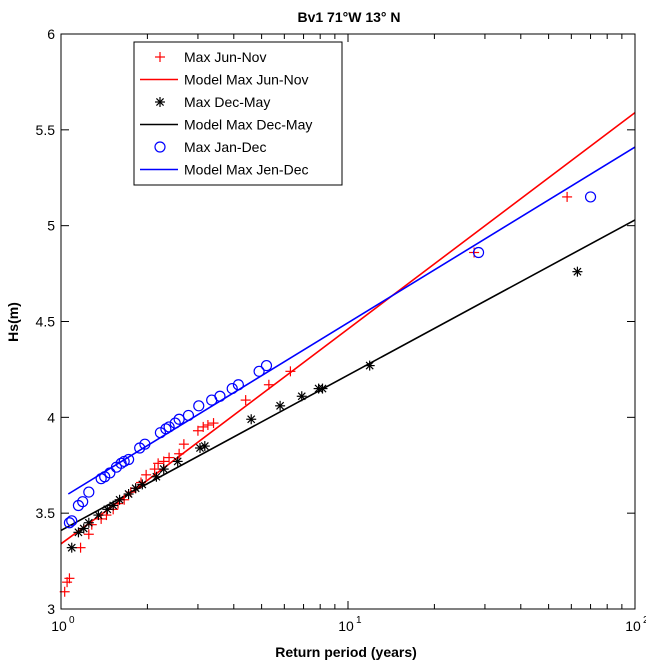 This screenshot has height=662, width=646. Describe the element at coordinates (51, 417) in the screenshot. I see `y-tick-label: 4` at that location.